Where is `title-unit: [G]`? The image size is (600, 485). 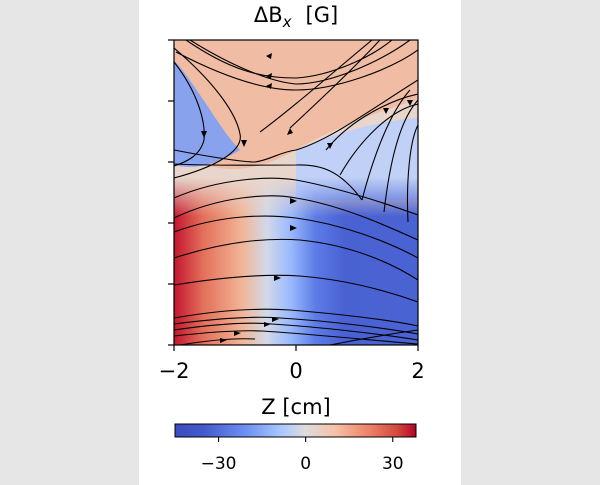 title-unit: [G] is located at coordinates (322, 15).